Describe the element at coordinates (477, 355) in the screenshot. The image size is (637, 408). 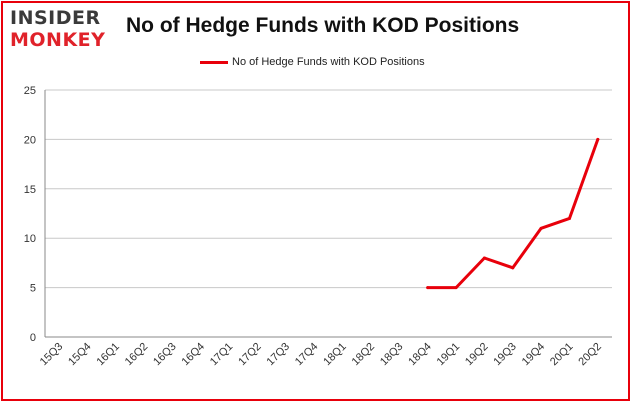
I see `x-tick-label: 19Q2` at that location.